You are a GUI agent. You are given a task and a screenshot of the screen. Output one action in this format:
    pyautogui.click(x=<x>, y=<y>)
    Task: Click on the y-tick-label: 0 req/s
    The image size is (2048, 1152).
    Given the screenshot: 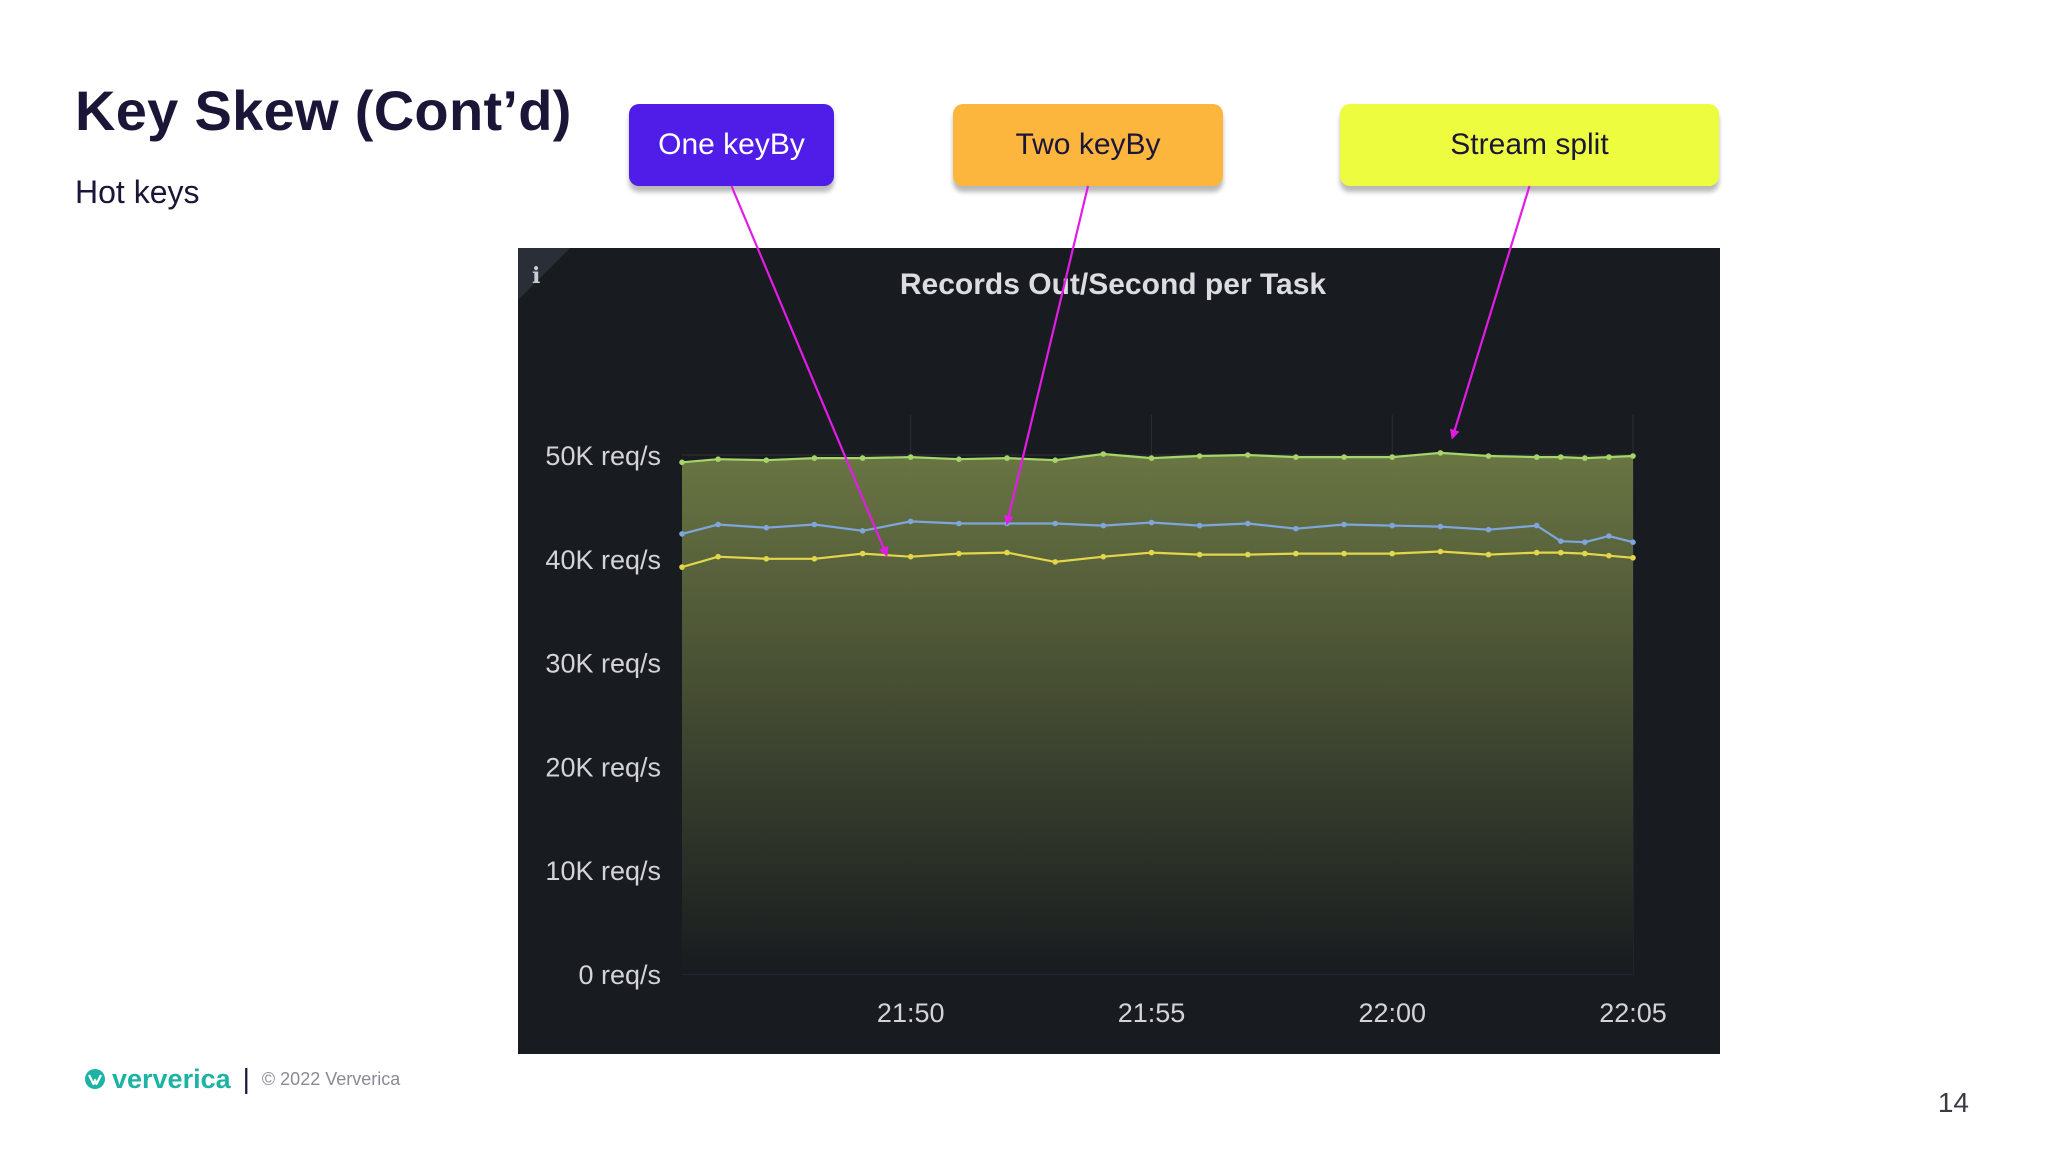 What is the action you would take?
    pyautogui.click(x=619, y=975)
    